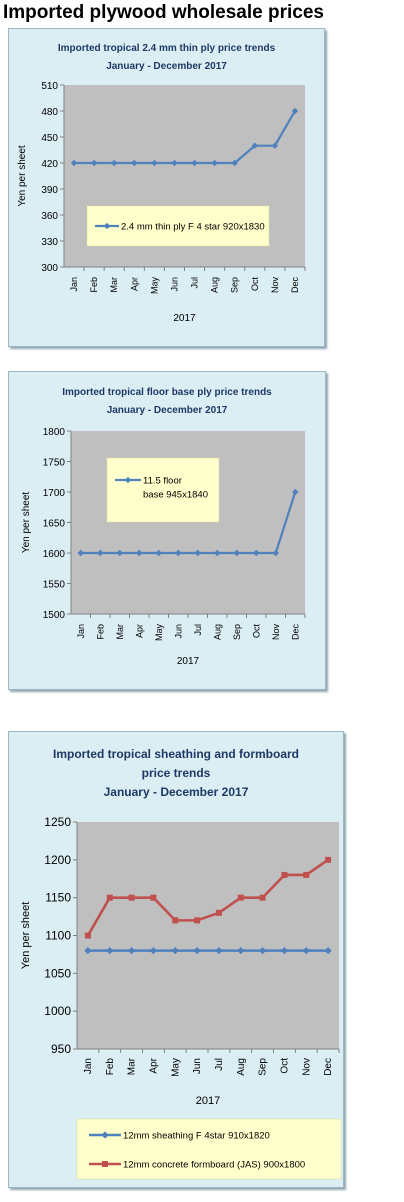 The height and width of the screenshot is (1202, 404). I want to click on legend-label: 12mm sheathing F 4star 910x1820, so click(196, 1136).